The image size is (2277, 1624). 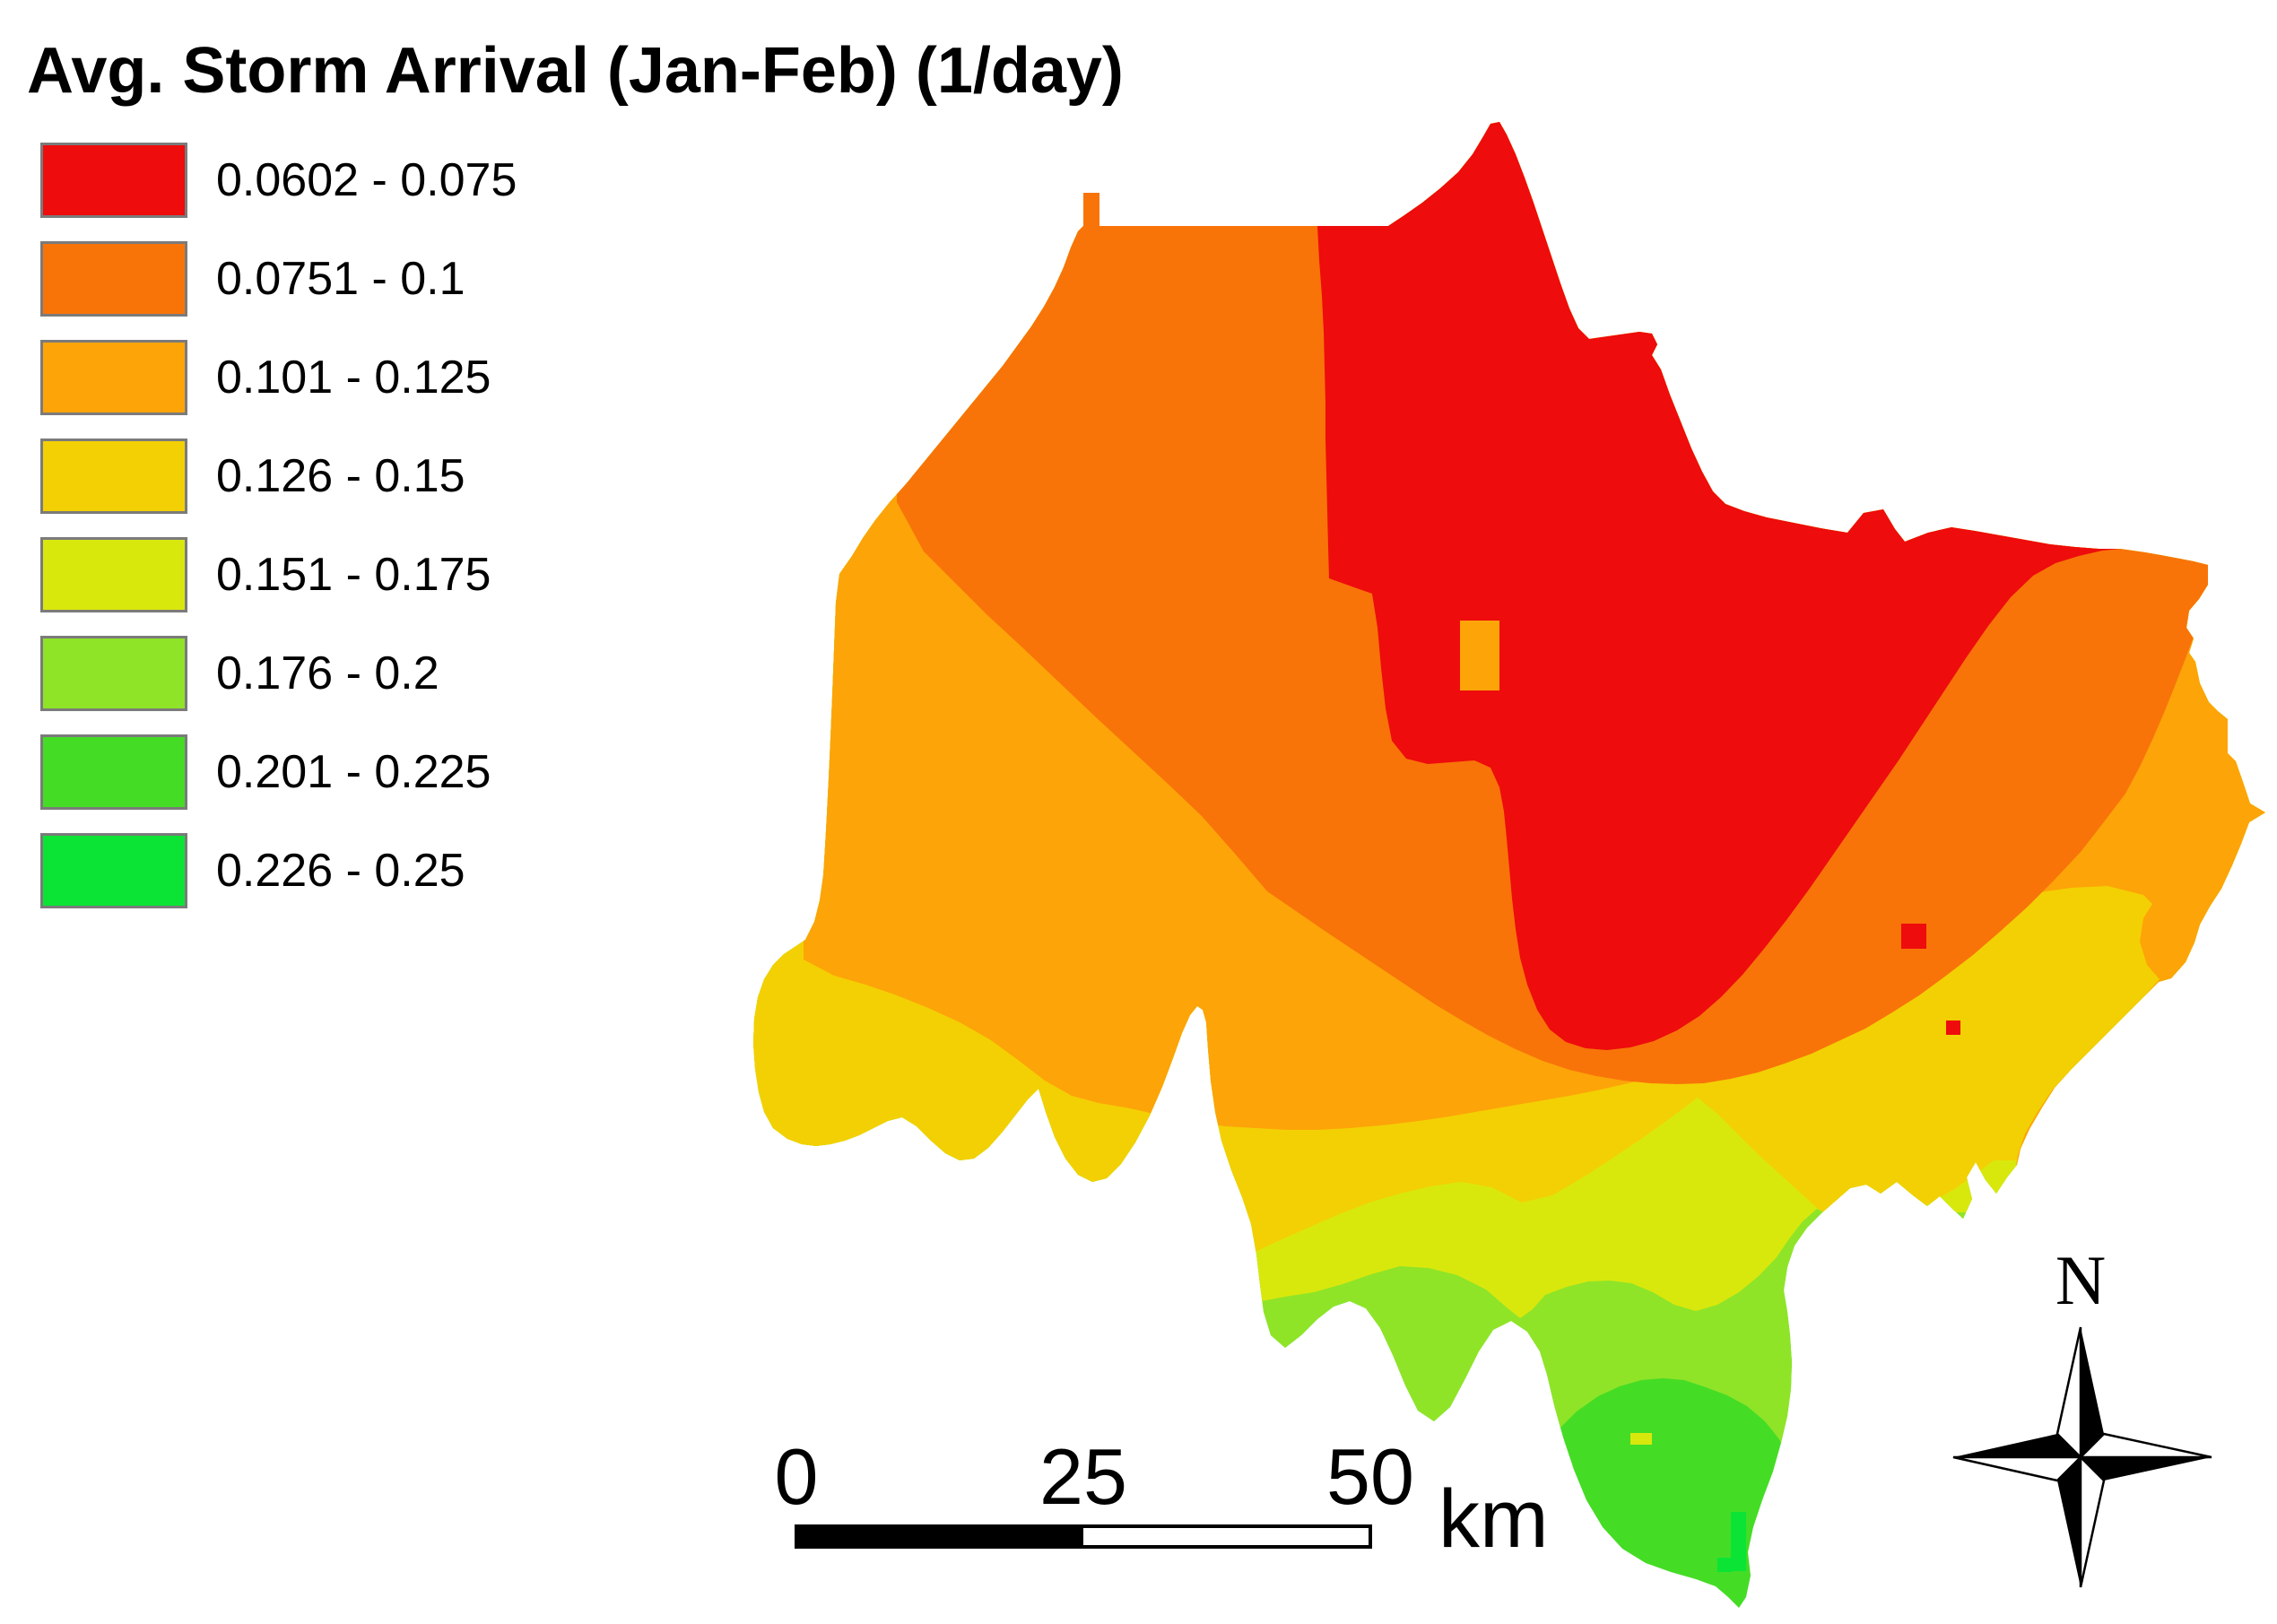 What do you see at coordinates (354, 772) in the screenshot?
I see `legend-label: 0.201 - 0.225` at bounding box center [354, 772].